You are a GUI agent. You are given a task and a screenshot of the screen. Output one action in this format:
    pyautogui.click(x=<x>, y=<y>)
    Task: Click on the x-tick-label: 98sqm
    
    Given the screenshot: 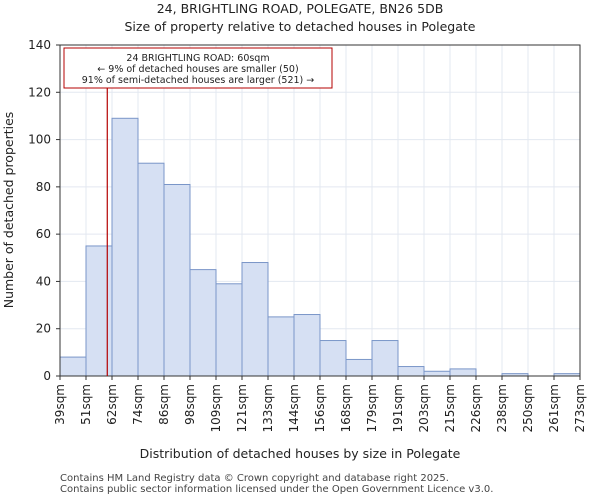 What is the action you would take?
    pyautogui.click(x=190, y=404)
    